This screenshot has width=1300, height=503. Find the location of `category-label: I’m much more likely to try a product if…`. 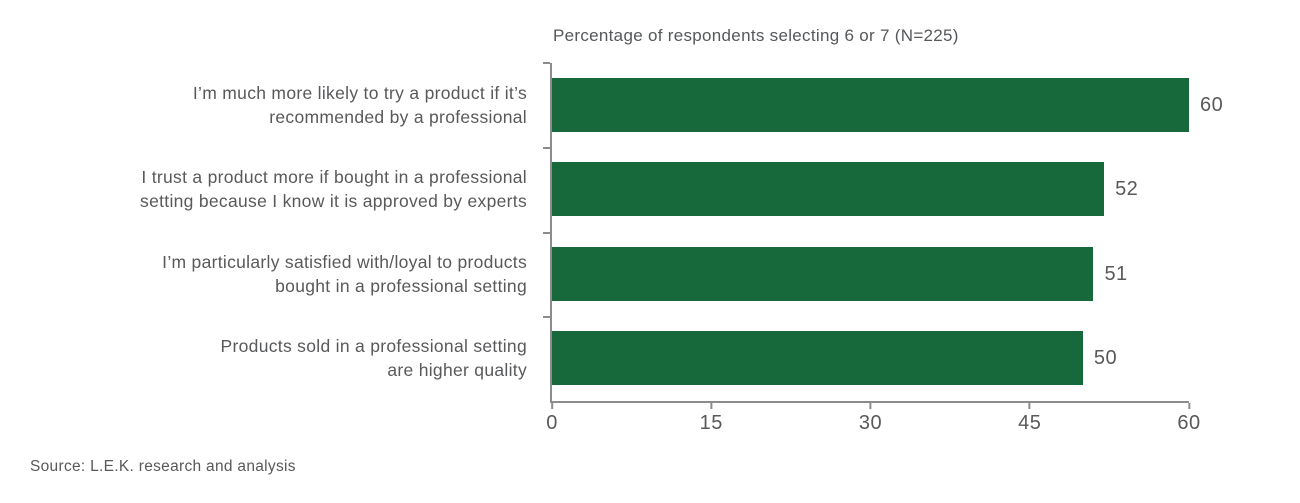

category-label: I’m much more likely to try a product if… is located at coordinates (263, 105).